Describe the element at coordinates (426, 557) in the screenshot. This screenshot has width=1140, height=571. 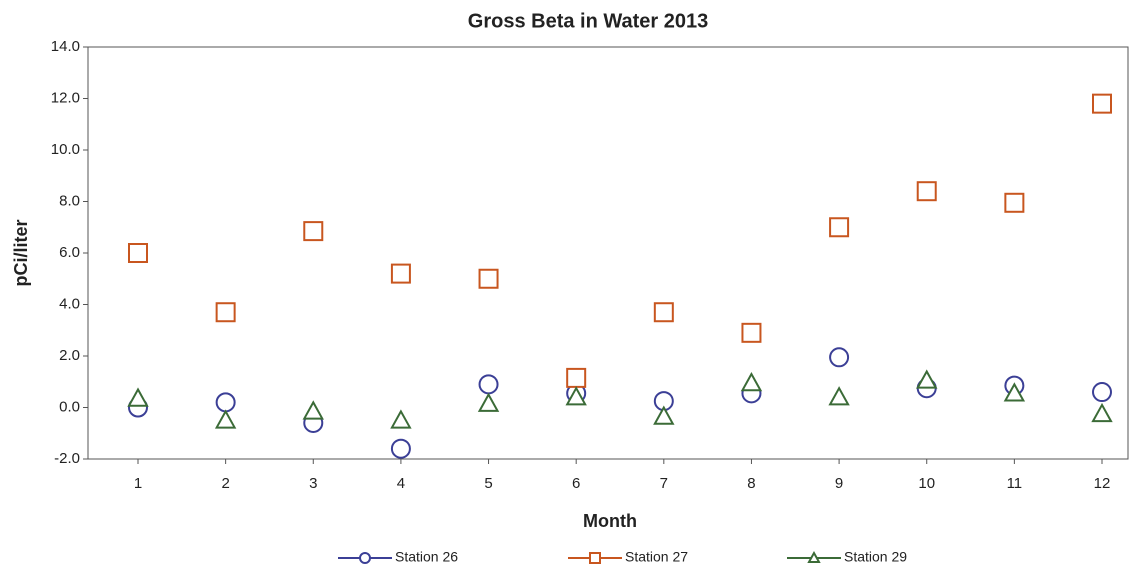
I see `legend-text: Station 26` at that location.